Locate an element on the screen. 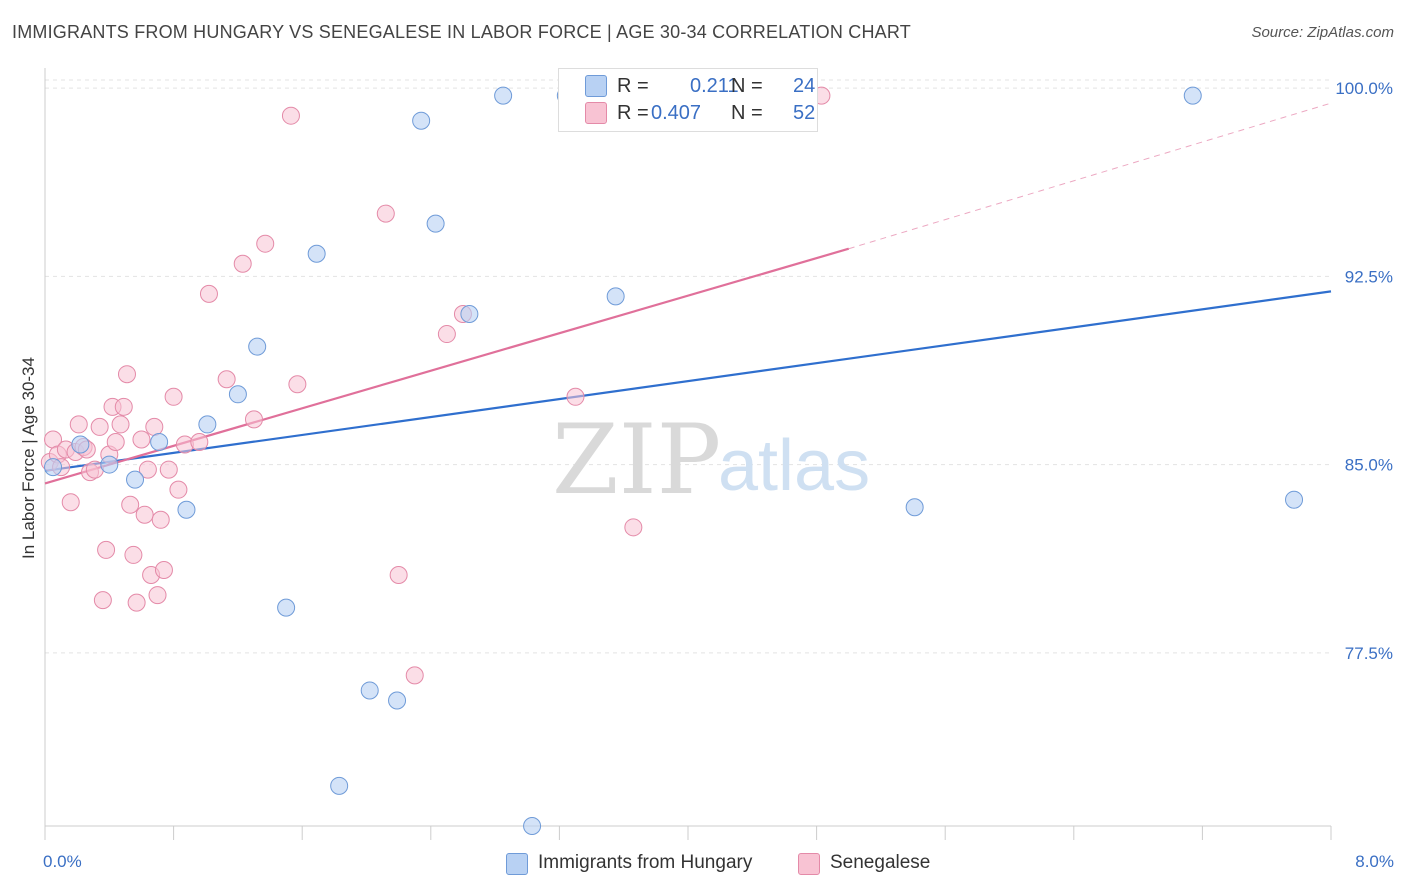  legend-n-value: 52 is located at coordinates (804, 113).